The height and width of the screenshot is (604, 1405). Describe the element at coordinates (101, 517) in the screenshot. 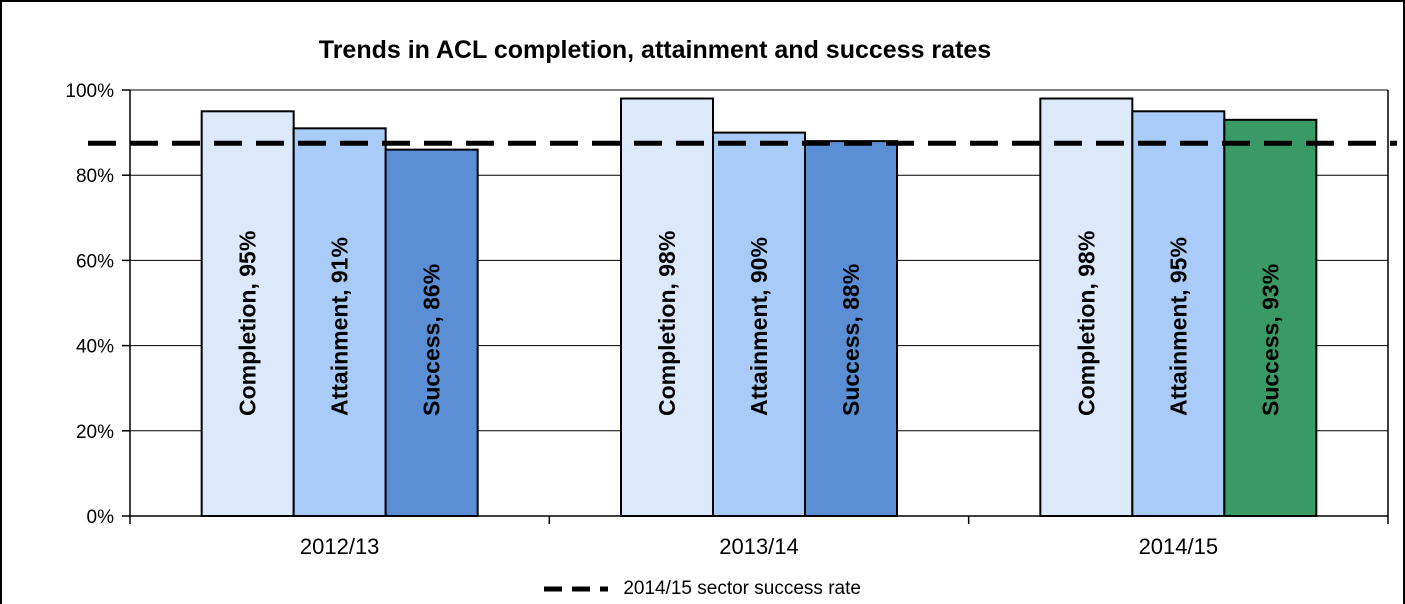

I see `y-tick-label: 0%` at that location.